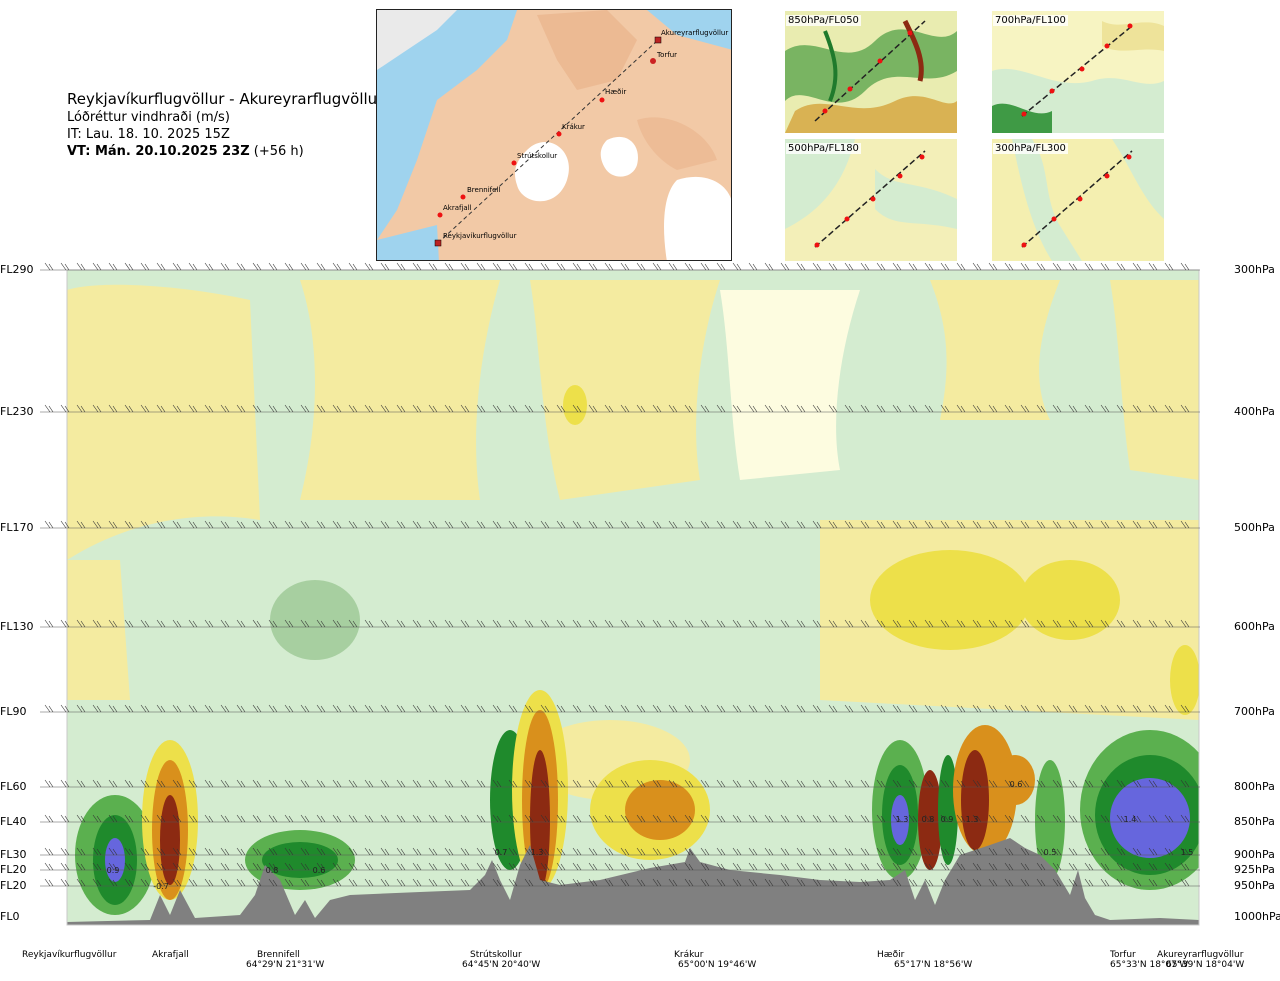 The width and height of the screenshot is (1280, 981). I want to click on thumbnail-300hpa-label: 300hPa/FL300, so click(1030, 148).